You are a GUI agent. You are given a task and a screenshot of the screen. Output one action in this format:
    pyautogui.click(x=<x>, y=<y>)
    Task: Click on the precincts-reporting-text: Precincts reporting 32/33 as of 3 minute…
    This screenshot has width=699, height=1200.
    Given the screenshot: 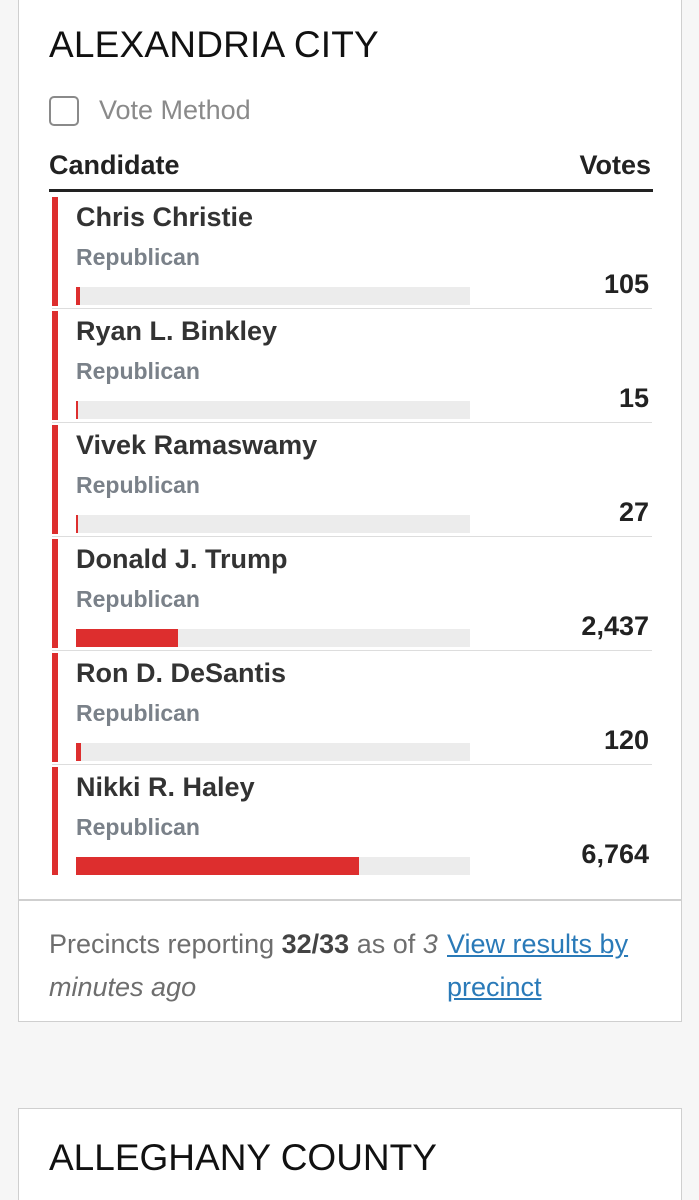 What is the action you would take?
    pyautogui.click(x=243, y=965)
    